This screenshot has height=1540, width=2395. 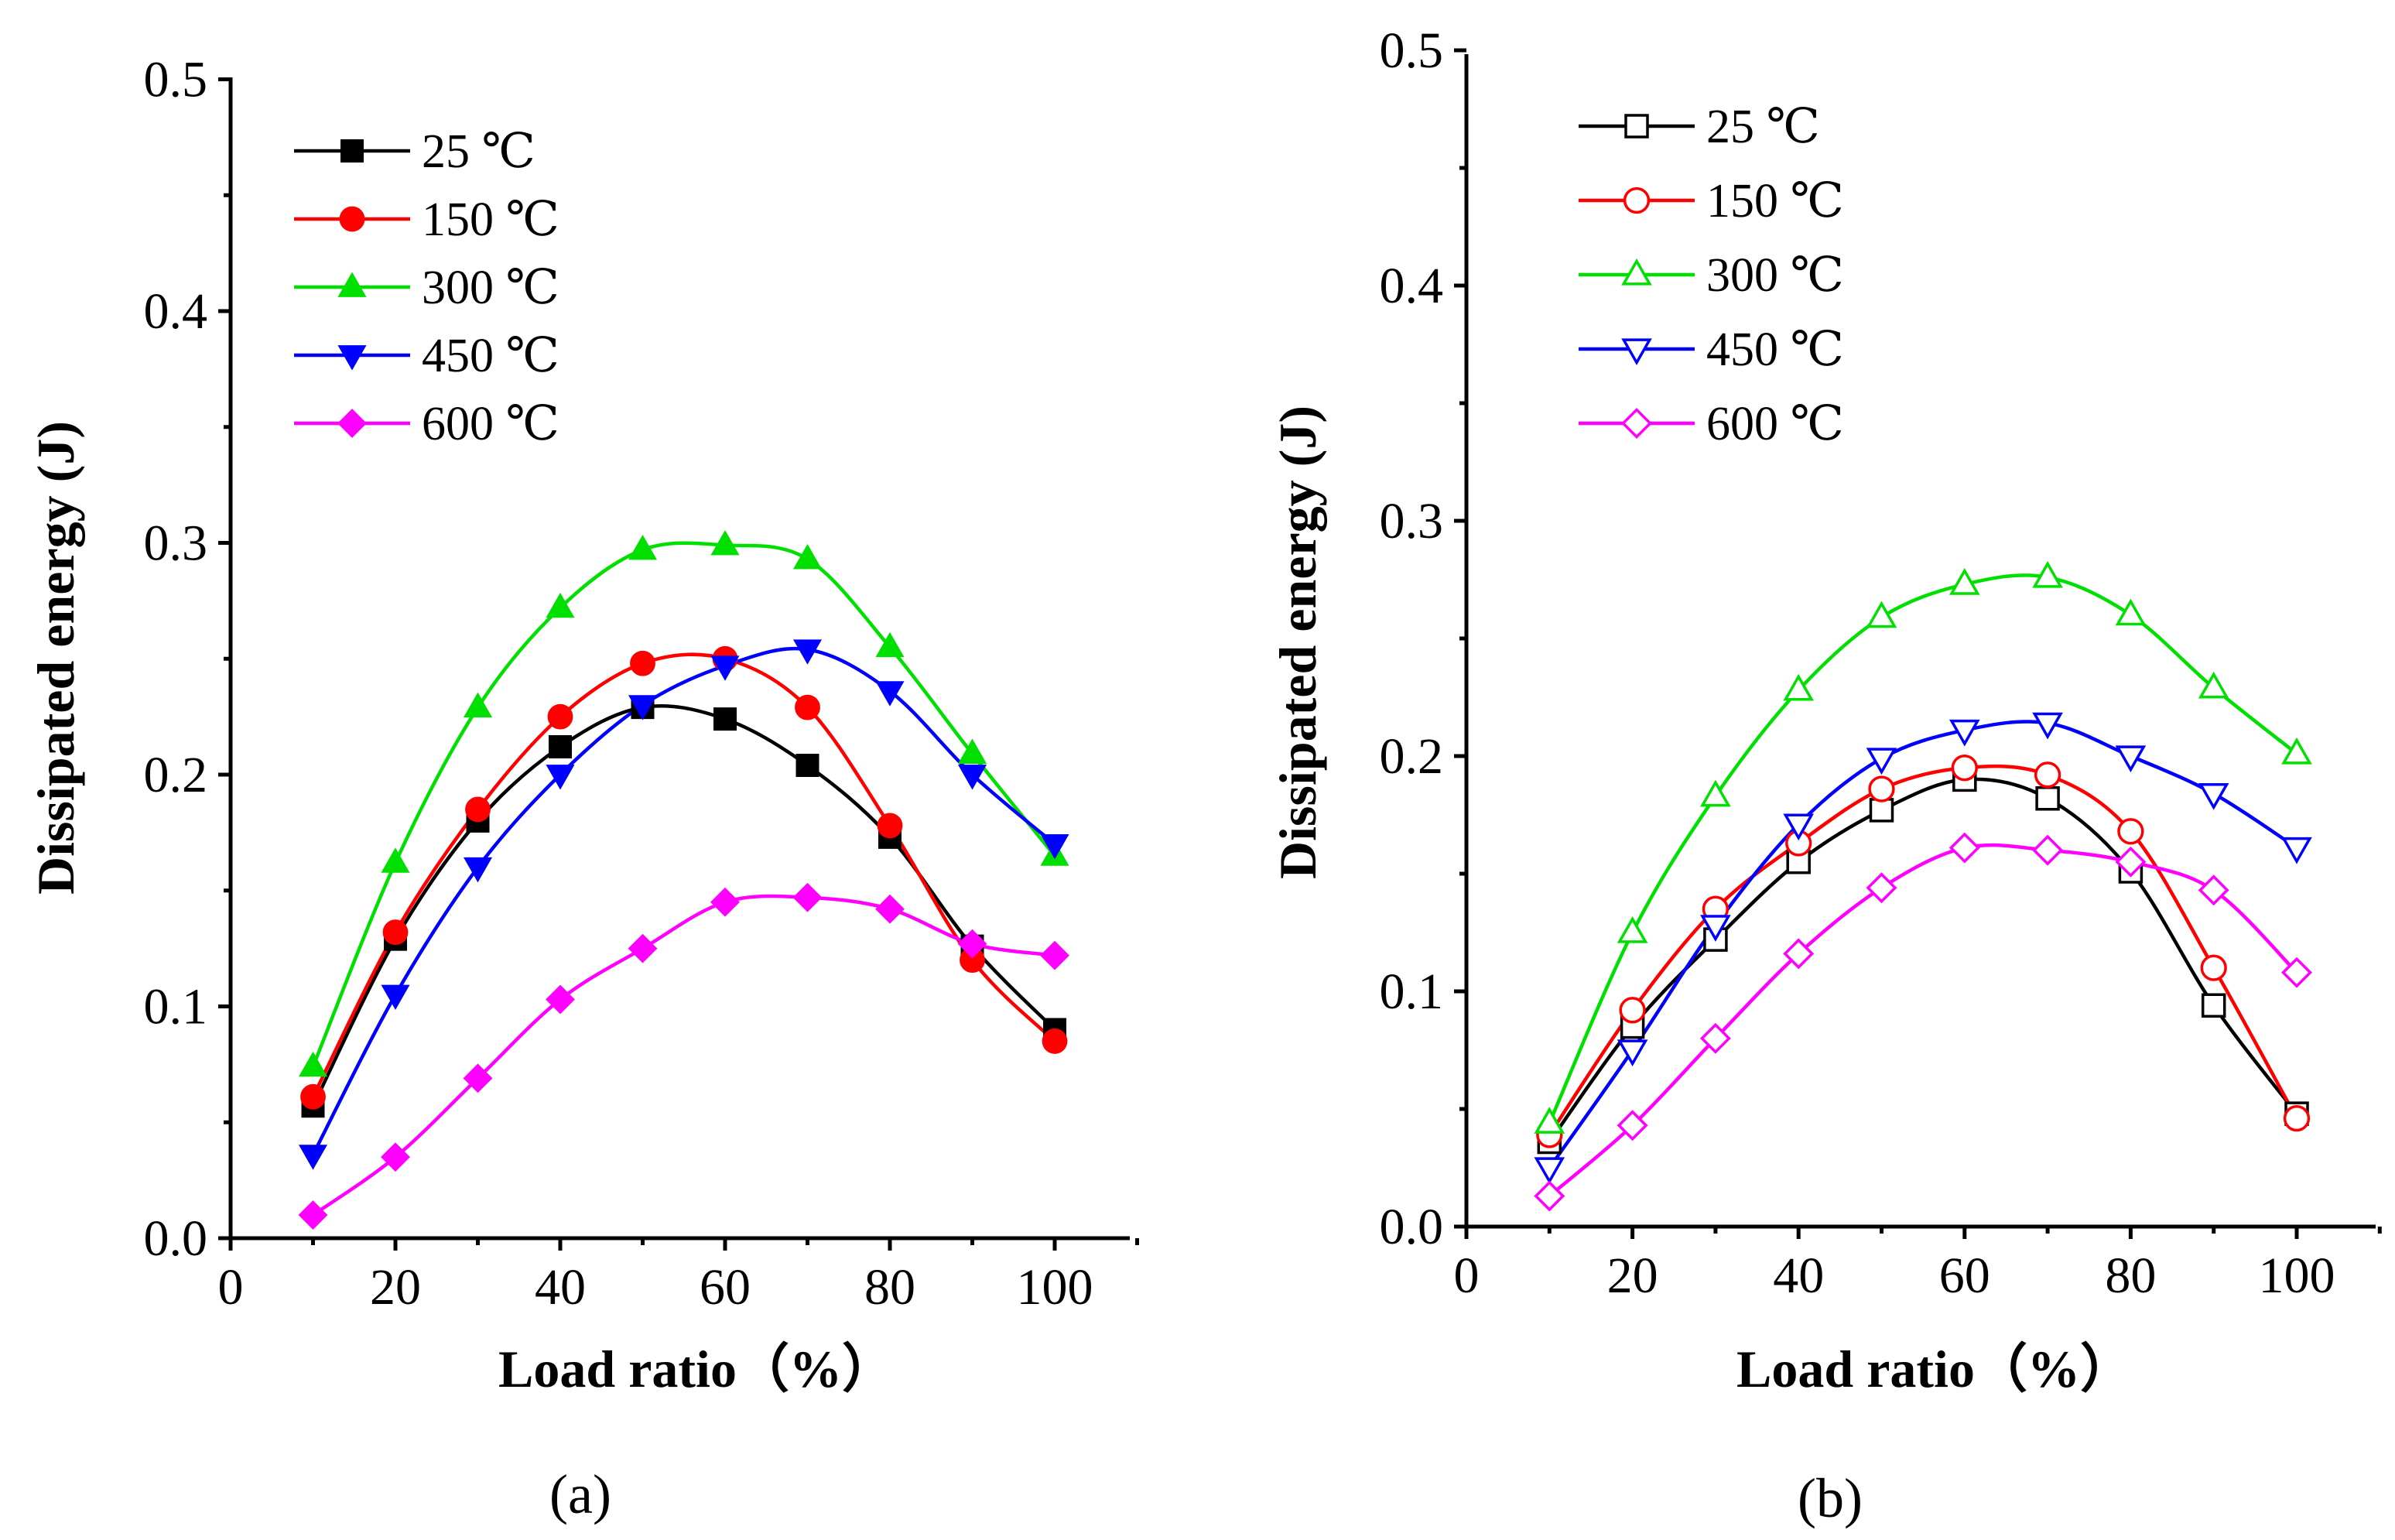 What do you see at coordinates (561, 1287) in the screenshot?
I see `x-tick-label: 40` at bounding box center [561, 1287].